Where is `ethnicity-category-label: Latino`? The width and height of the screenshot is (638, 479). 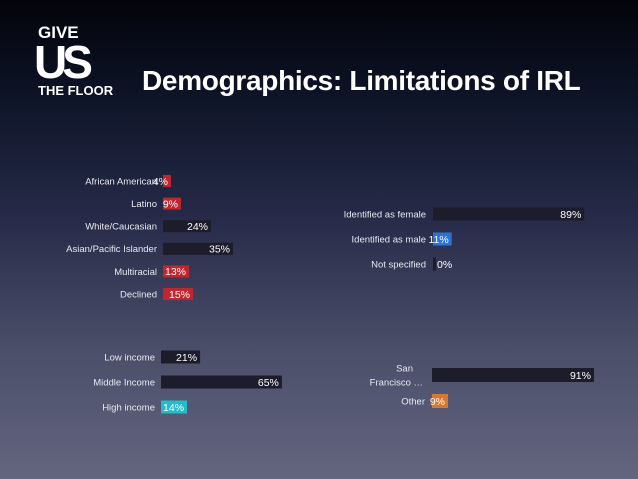 ethnicity-category-label: Latino is located at coordinates (144, 204).